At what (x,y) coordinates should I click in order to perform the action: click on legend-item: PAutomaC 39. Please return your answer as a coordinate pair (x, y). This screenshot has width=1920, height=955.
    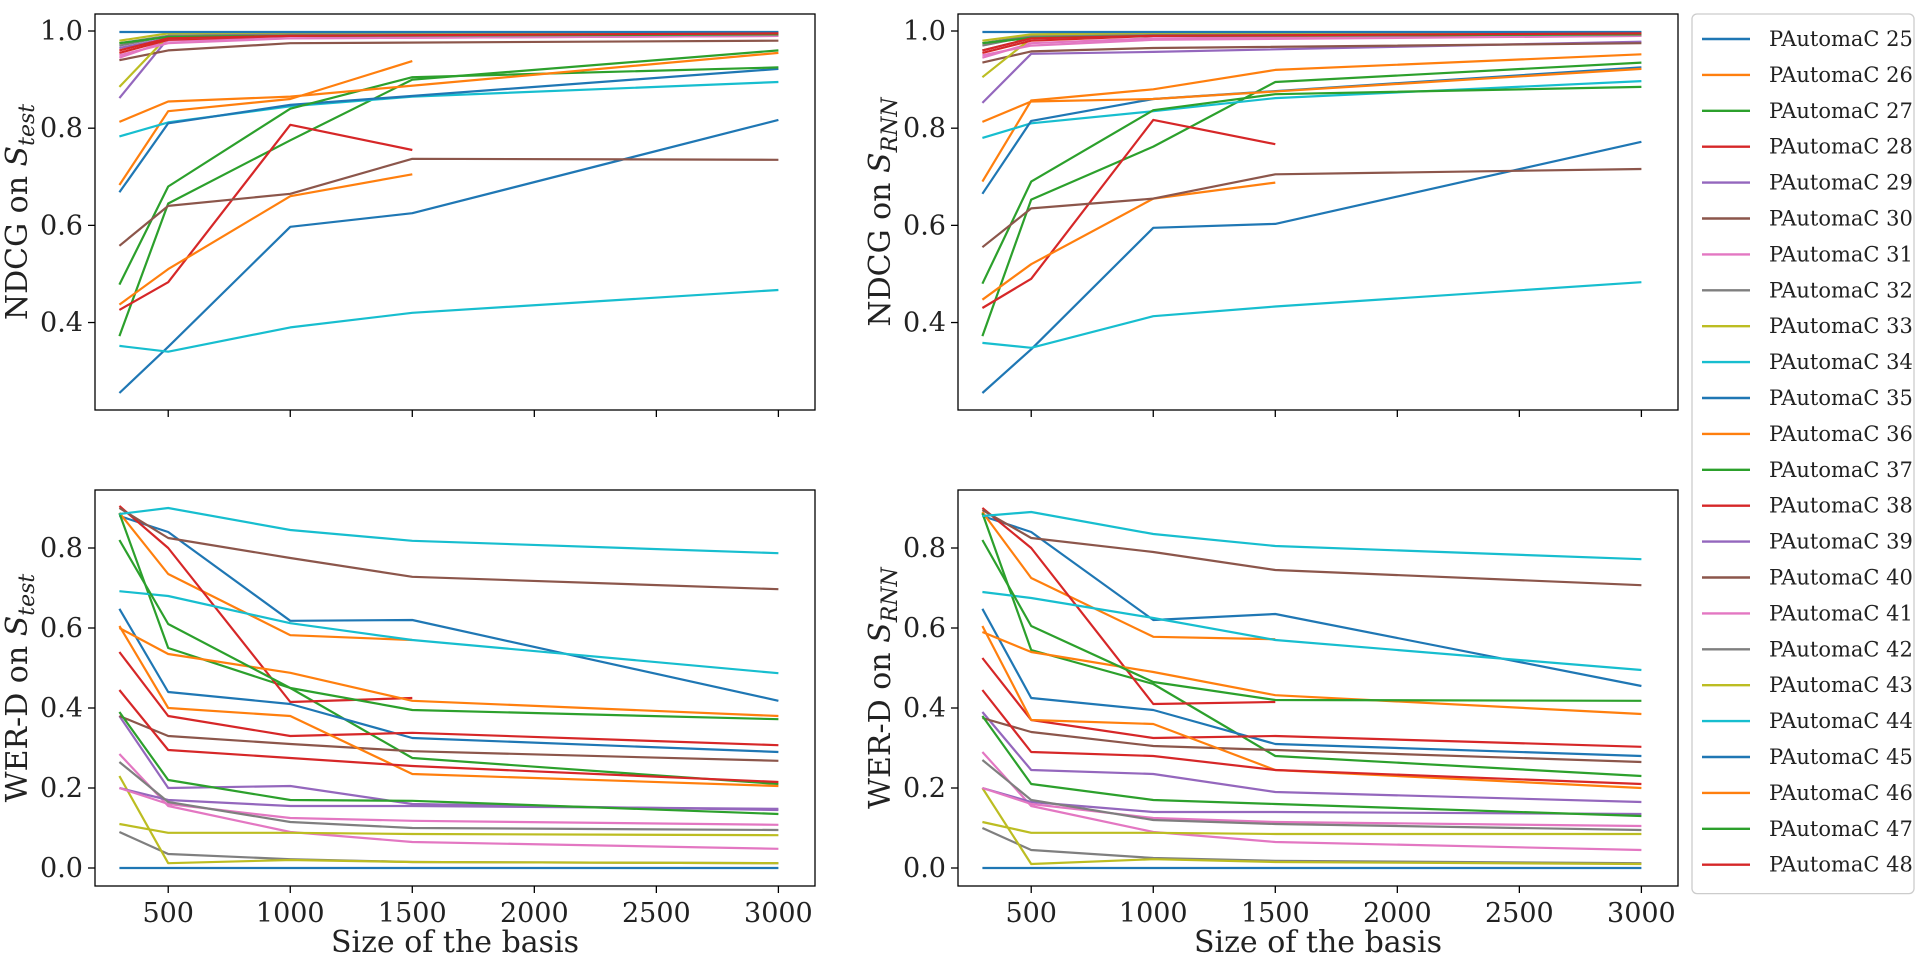
    Looking at the image, I should click on (1807, 542).